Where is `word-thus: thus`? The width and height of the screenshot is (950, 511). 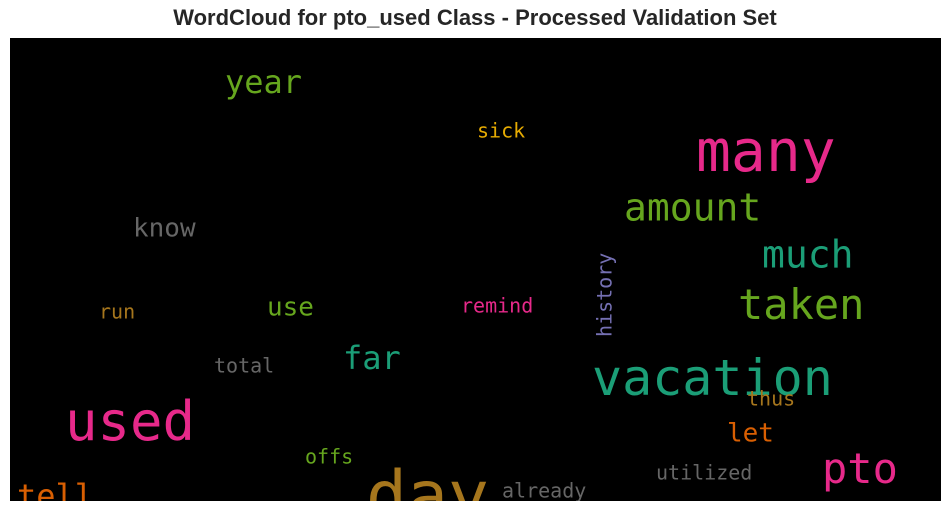 word-thus: thus is located at coordinates (771, 399).